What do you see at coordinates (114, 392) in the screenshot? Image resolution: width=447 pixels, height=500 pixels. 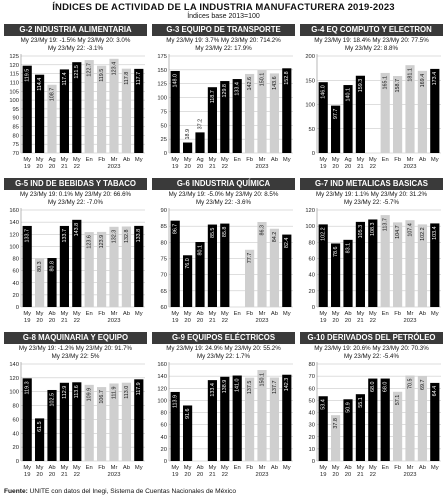 I see `bar-value-label: 111.9` at bounding box center [114, 392].